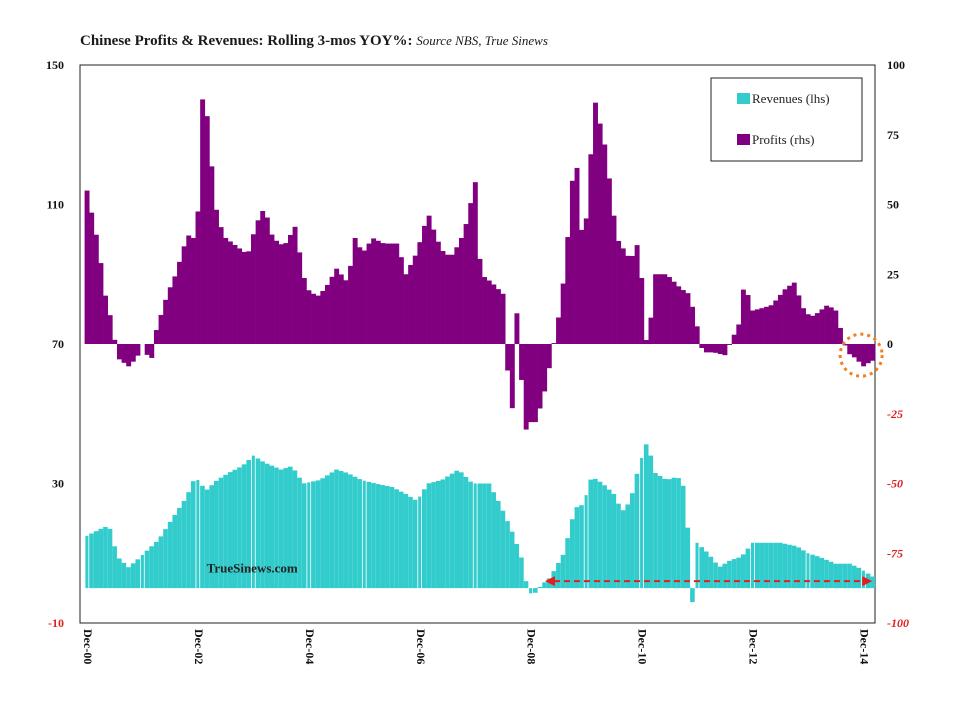  What do you see at coordinates (865, 646) in the screenshot?
I see `x-axis-tick-label: Dec-14` at bounding box center [865, 646].